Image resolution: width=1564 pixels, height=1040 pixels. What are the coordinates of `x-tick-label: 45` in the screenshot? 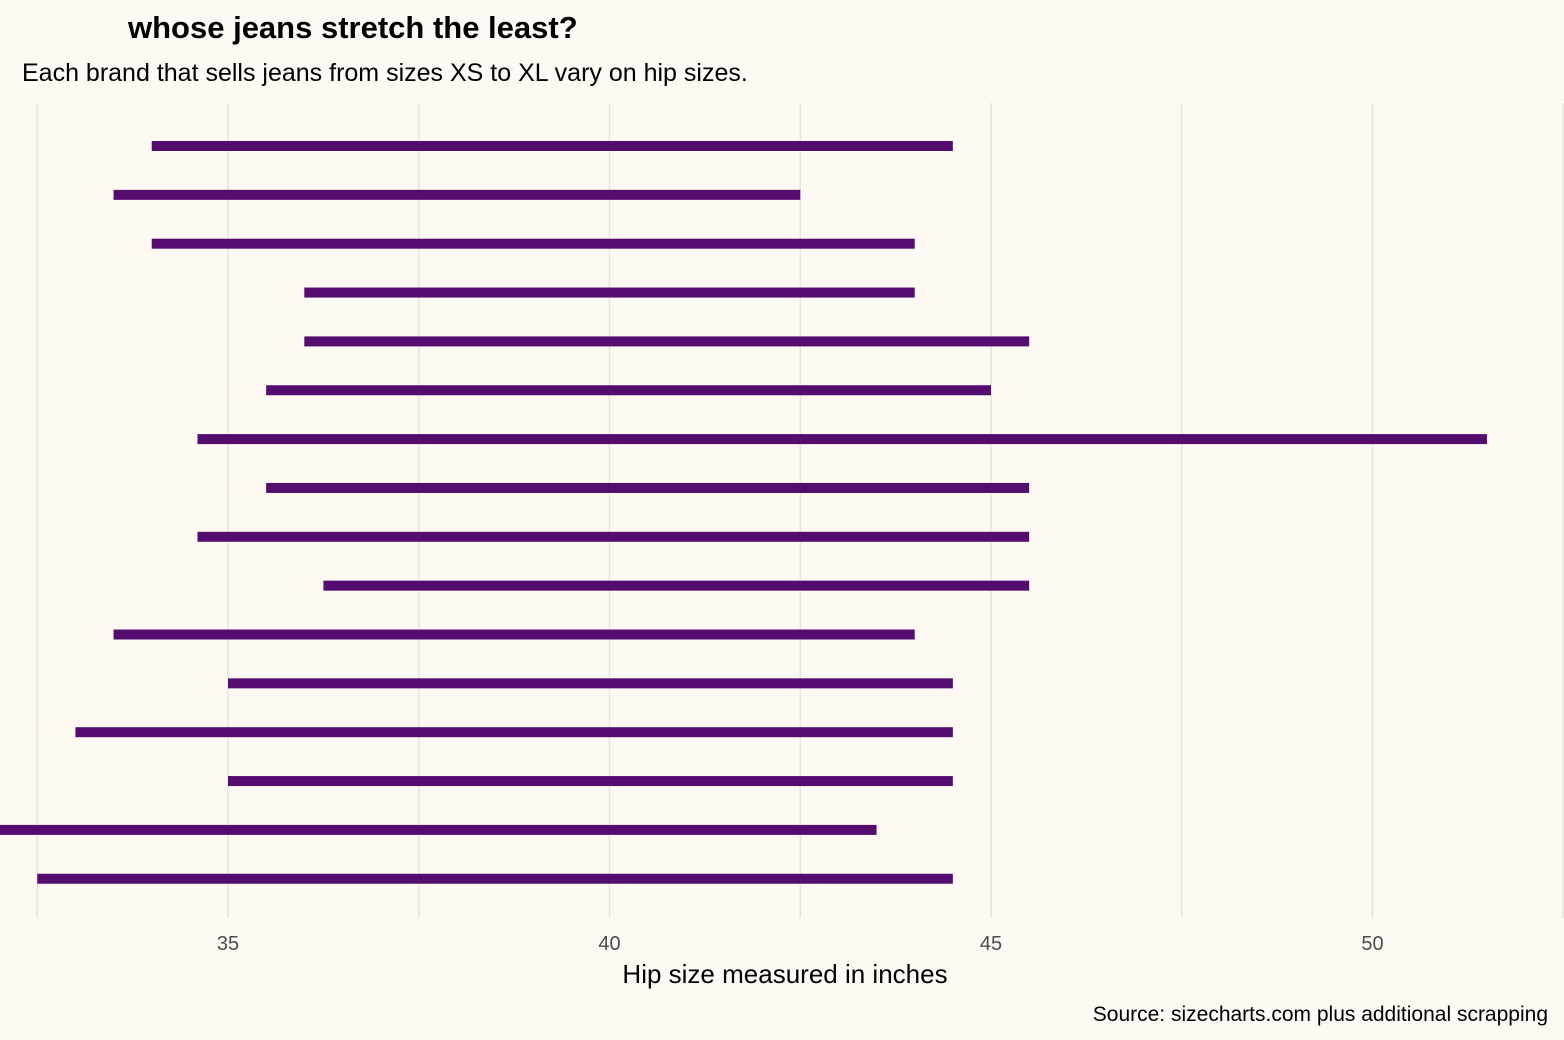 It's located at (991, 944).